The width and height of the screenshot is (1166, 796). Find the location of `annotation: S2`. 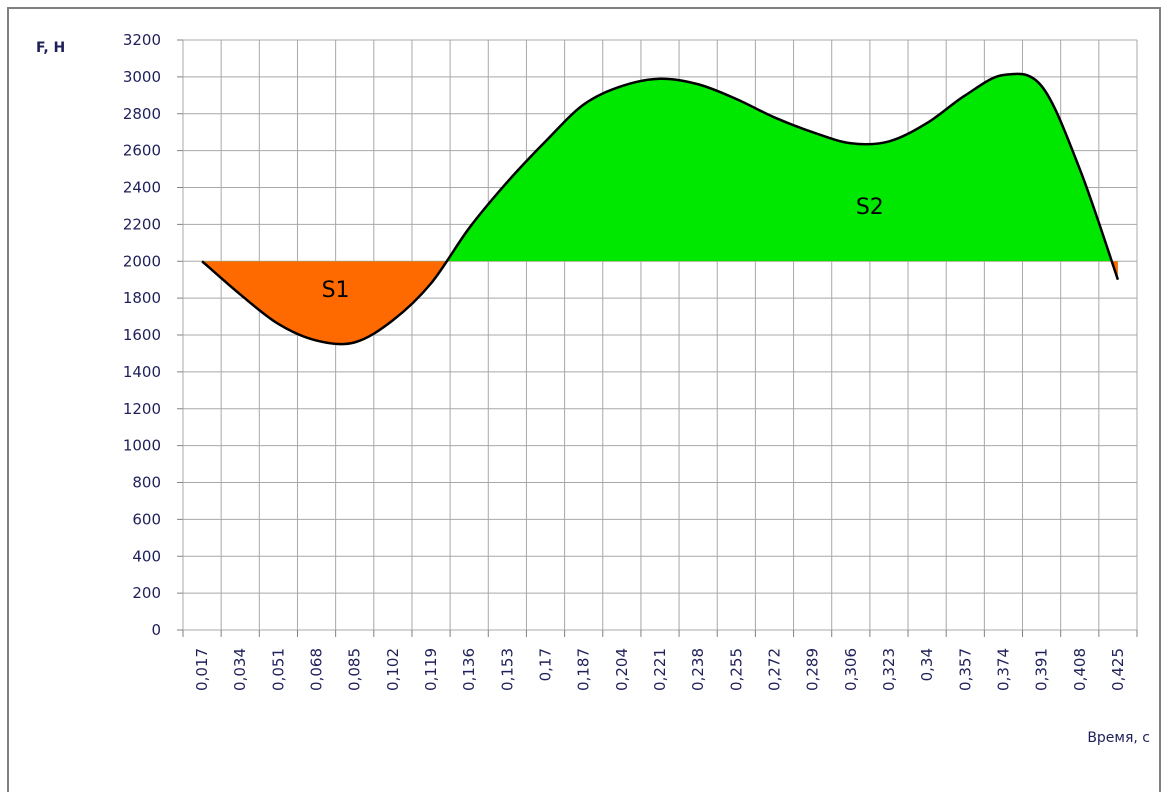

annotation: S2 is located at coordinates (870, 207).